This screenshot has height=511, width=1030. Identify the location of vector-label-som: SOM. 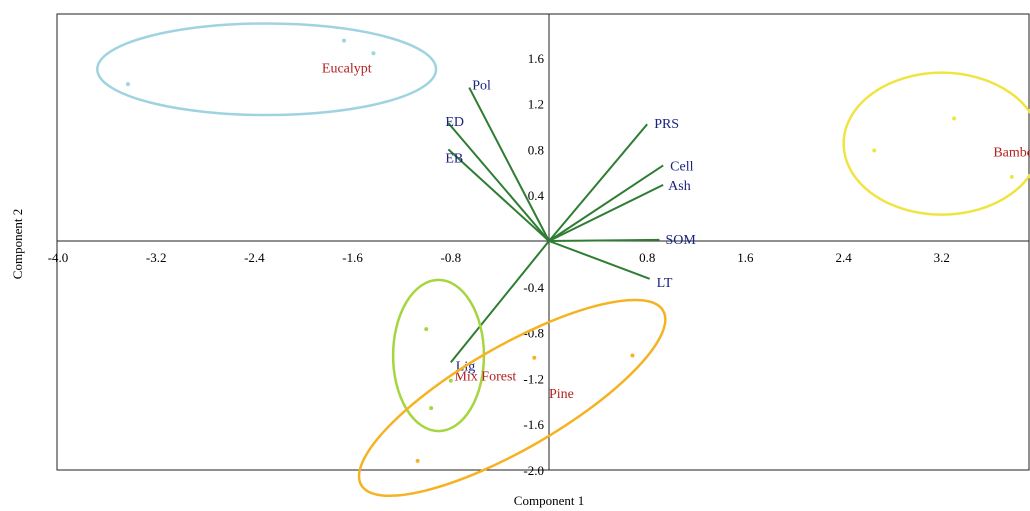
(680, 240).